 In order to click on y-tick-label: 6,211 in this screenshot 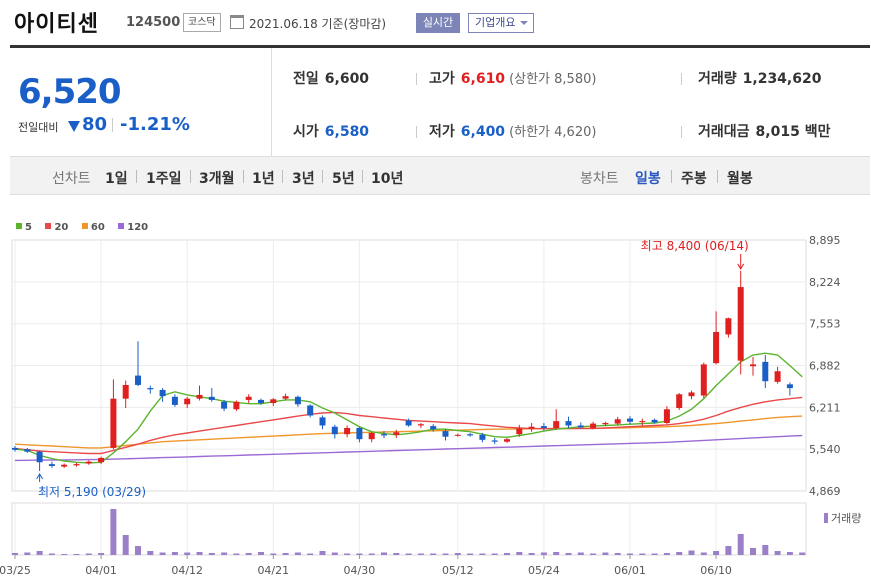, I will do `click(825, 407)`.